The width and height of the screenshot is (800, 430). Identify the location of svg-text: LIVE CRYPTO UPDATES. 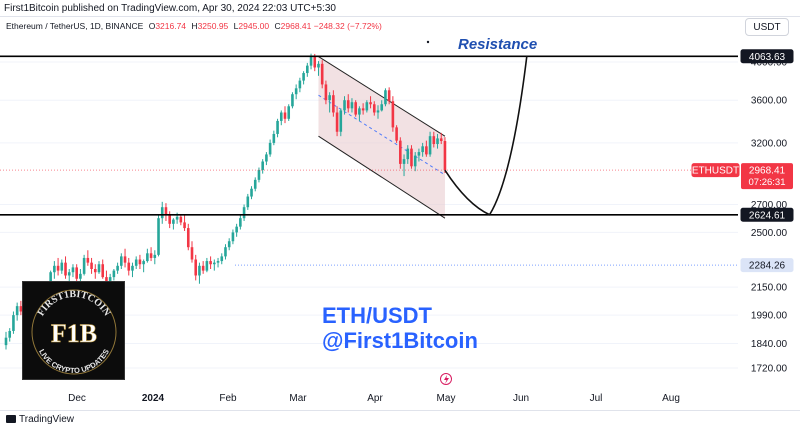
(74, 362).